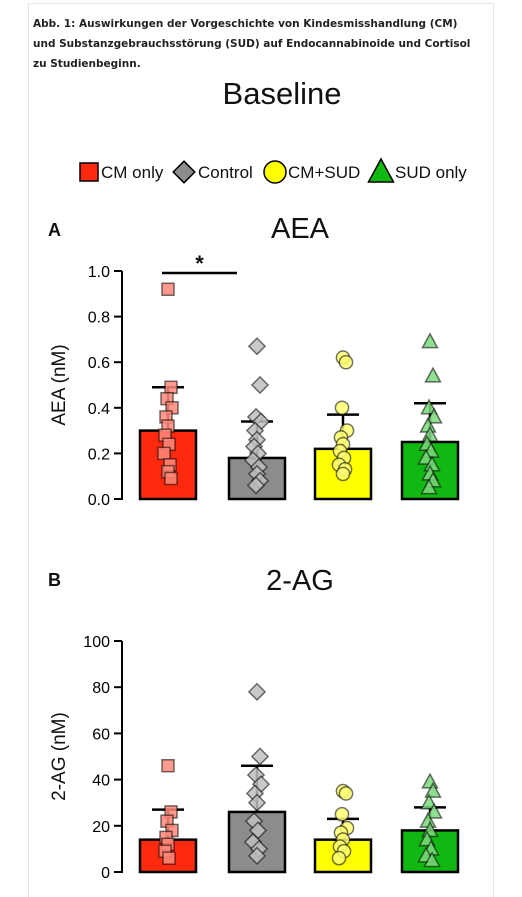 The image size is (522, 897). Describe the element at coordinates (101, 688) in the screenshot. I see `y-tick-label: 80` at that location.